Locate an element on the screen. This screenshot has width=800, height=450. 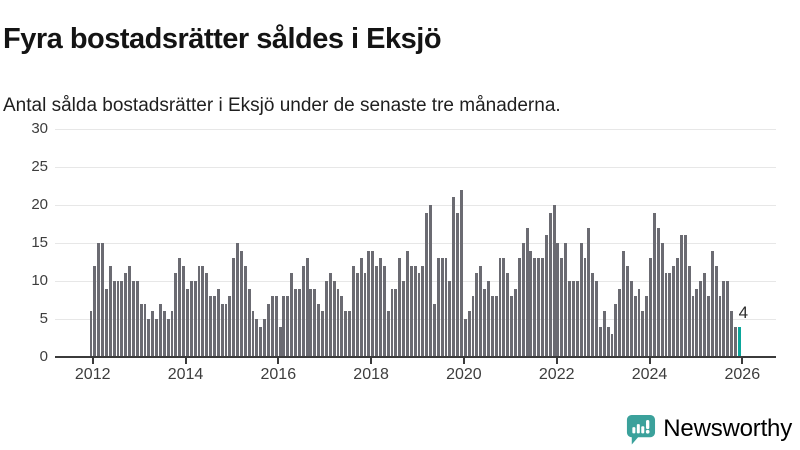
y-axis-label: 15 is located at coordinates (39, 242).